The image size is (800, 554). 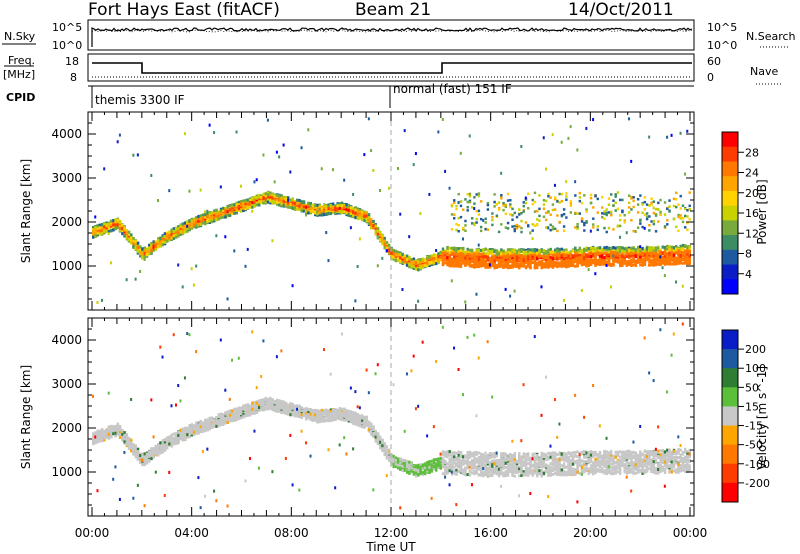 What do you see at coordinates (66, 266) in the screenshot?
I see `y-tick-label: 1000` at bounding box center [66, 266].